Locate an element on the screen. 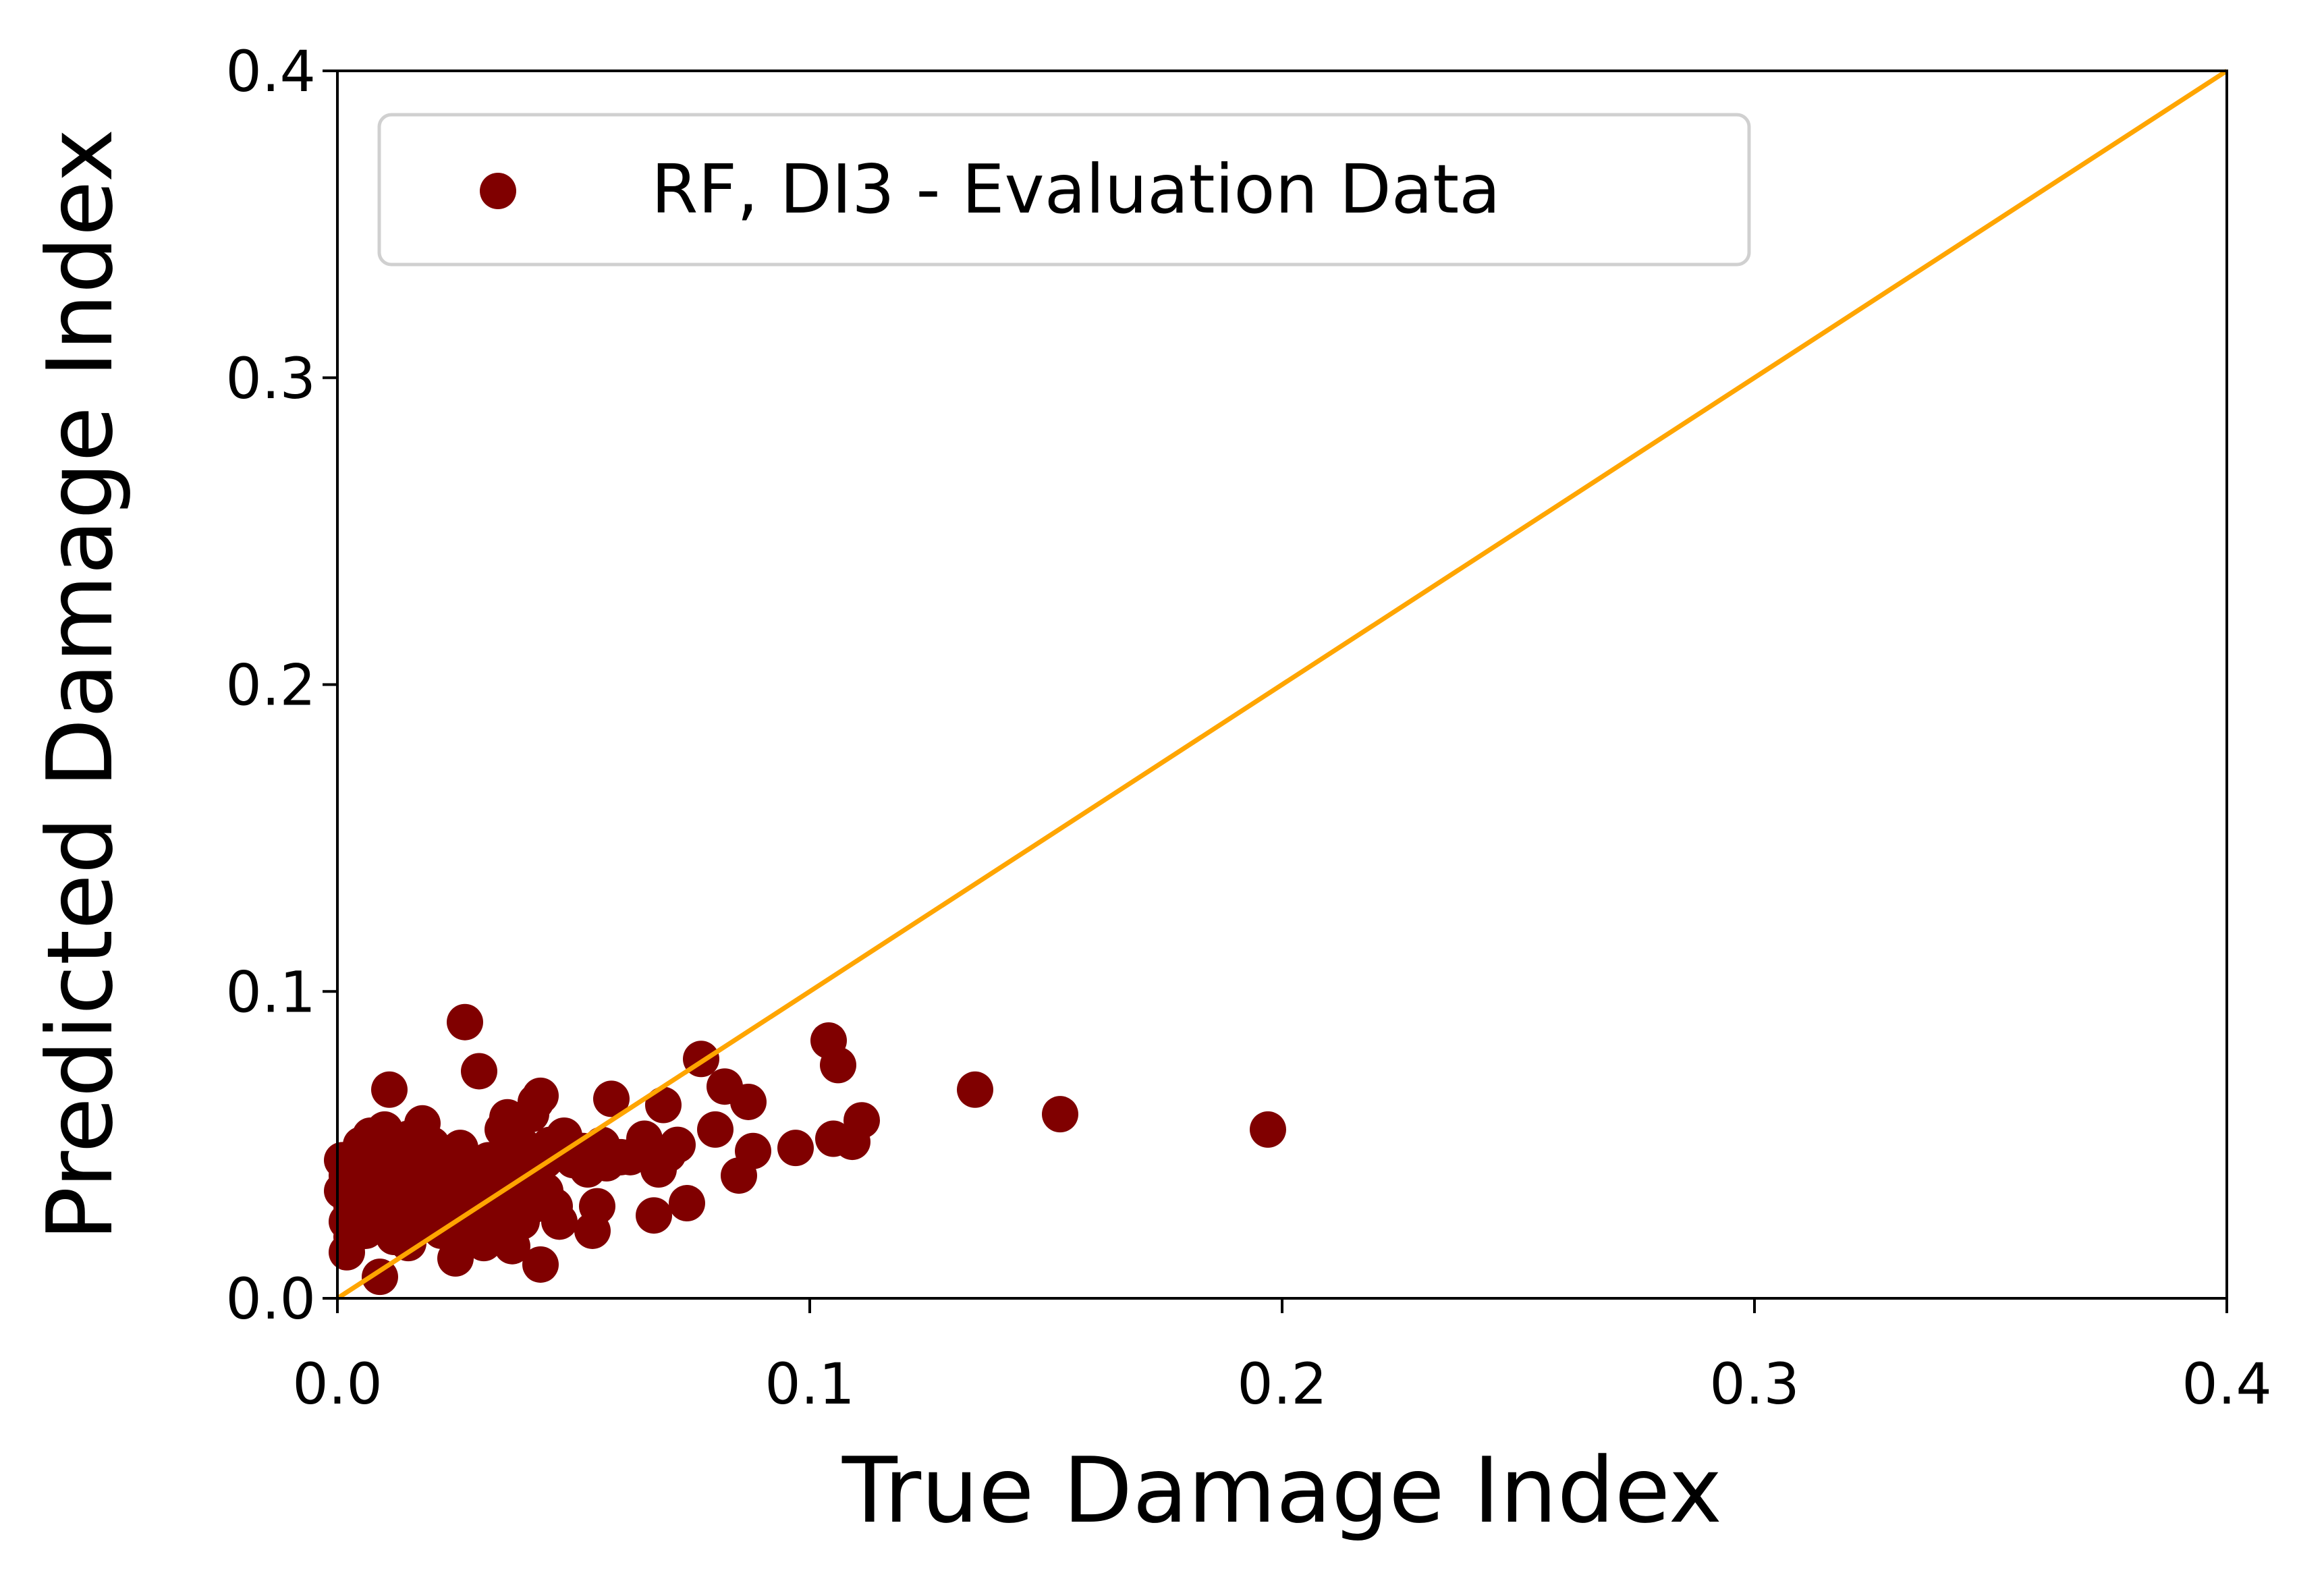 Image resolution: width=2324 pixels, height=1577 pixels. x-axis-title: True Damage Index is located at coordinates (1281, 1490).